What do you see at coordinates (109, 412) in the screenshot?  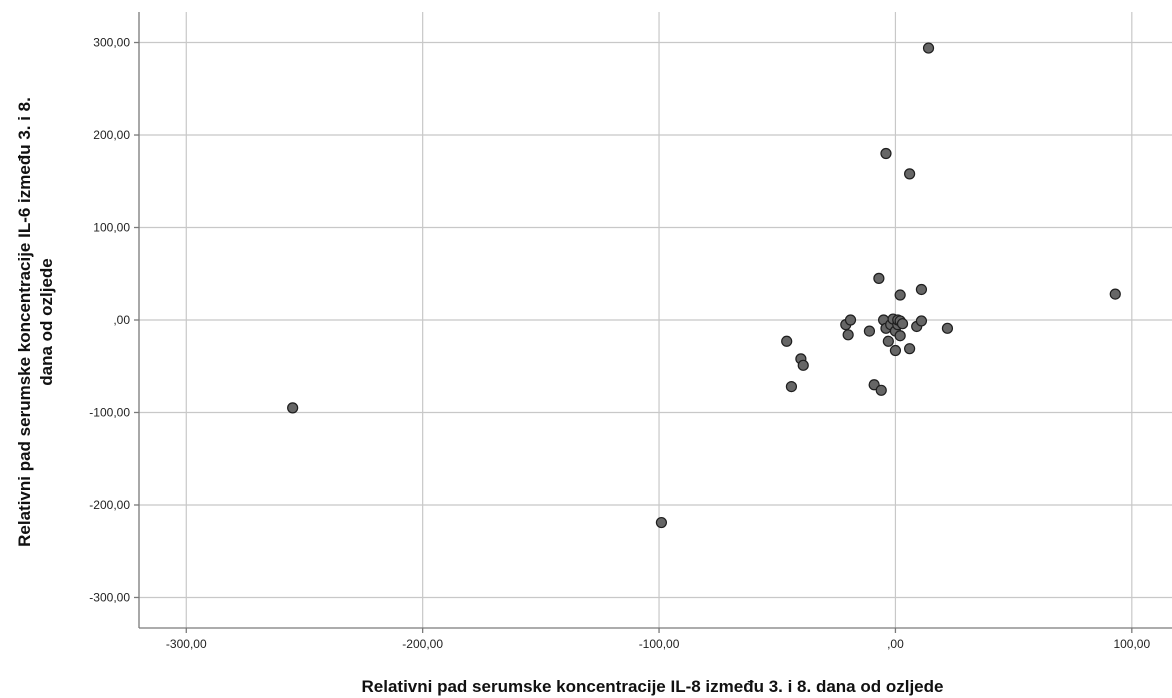 I see `y-tick-label: -100,00` at bounding box center [109, 412].